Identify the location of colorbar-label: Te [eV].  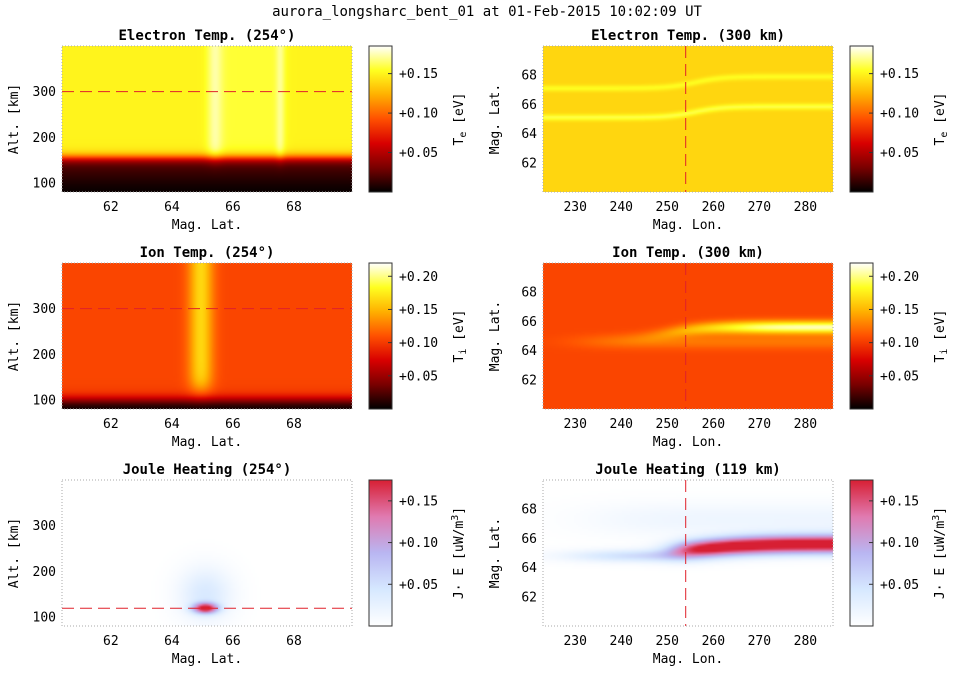
(941, 119).